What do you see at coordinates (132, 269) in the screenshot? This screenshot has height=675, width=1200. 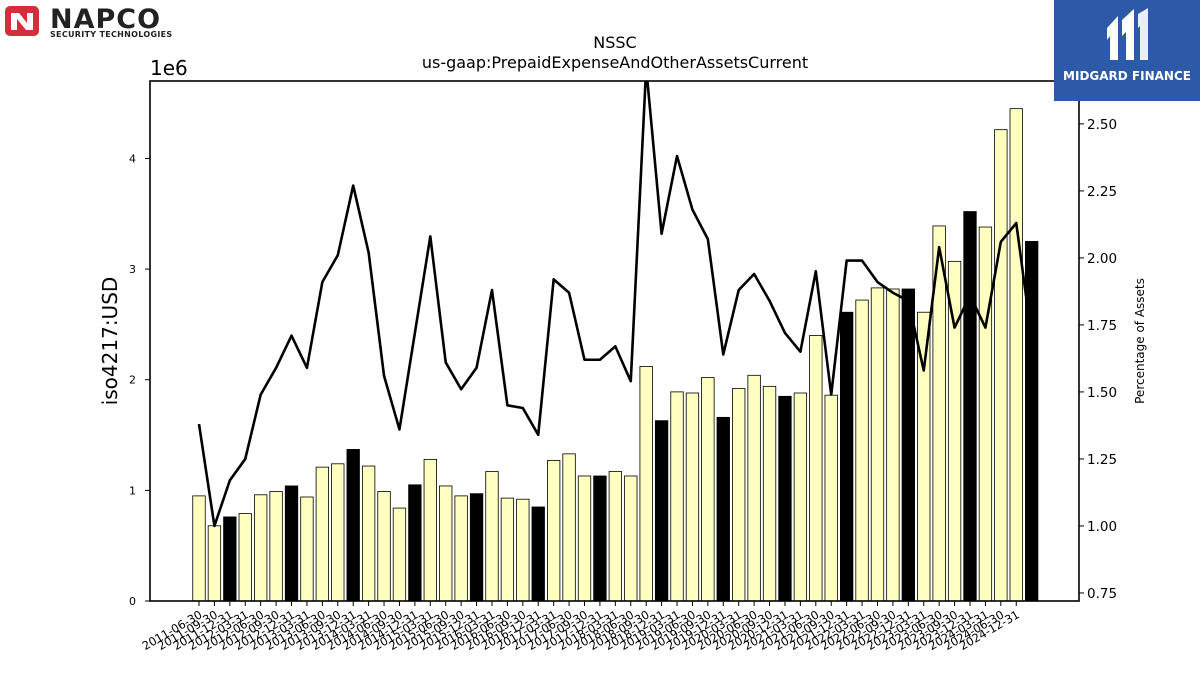 I see `y-tick-label: 3` at bounding box center [132, 269].